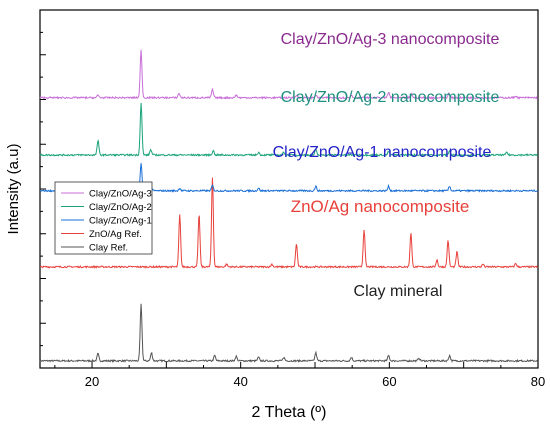 This screenshot has width=550, height=430. I want to click on legend-label: Clay Ref., so click(108, 248).